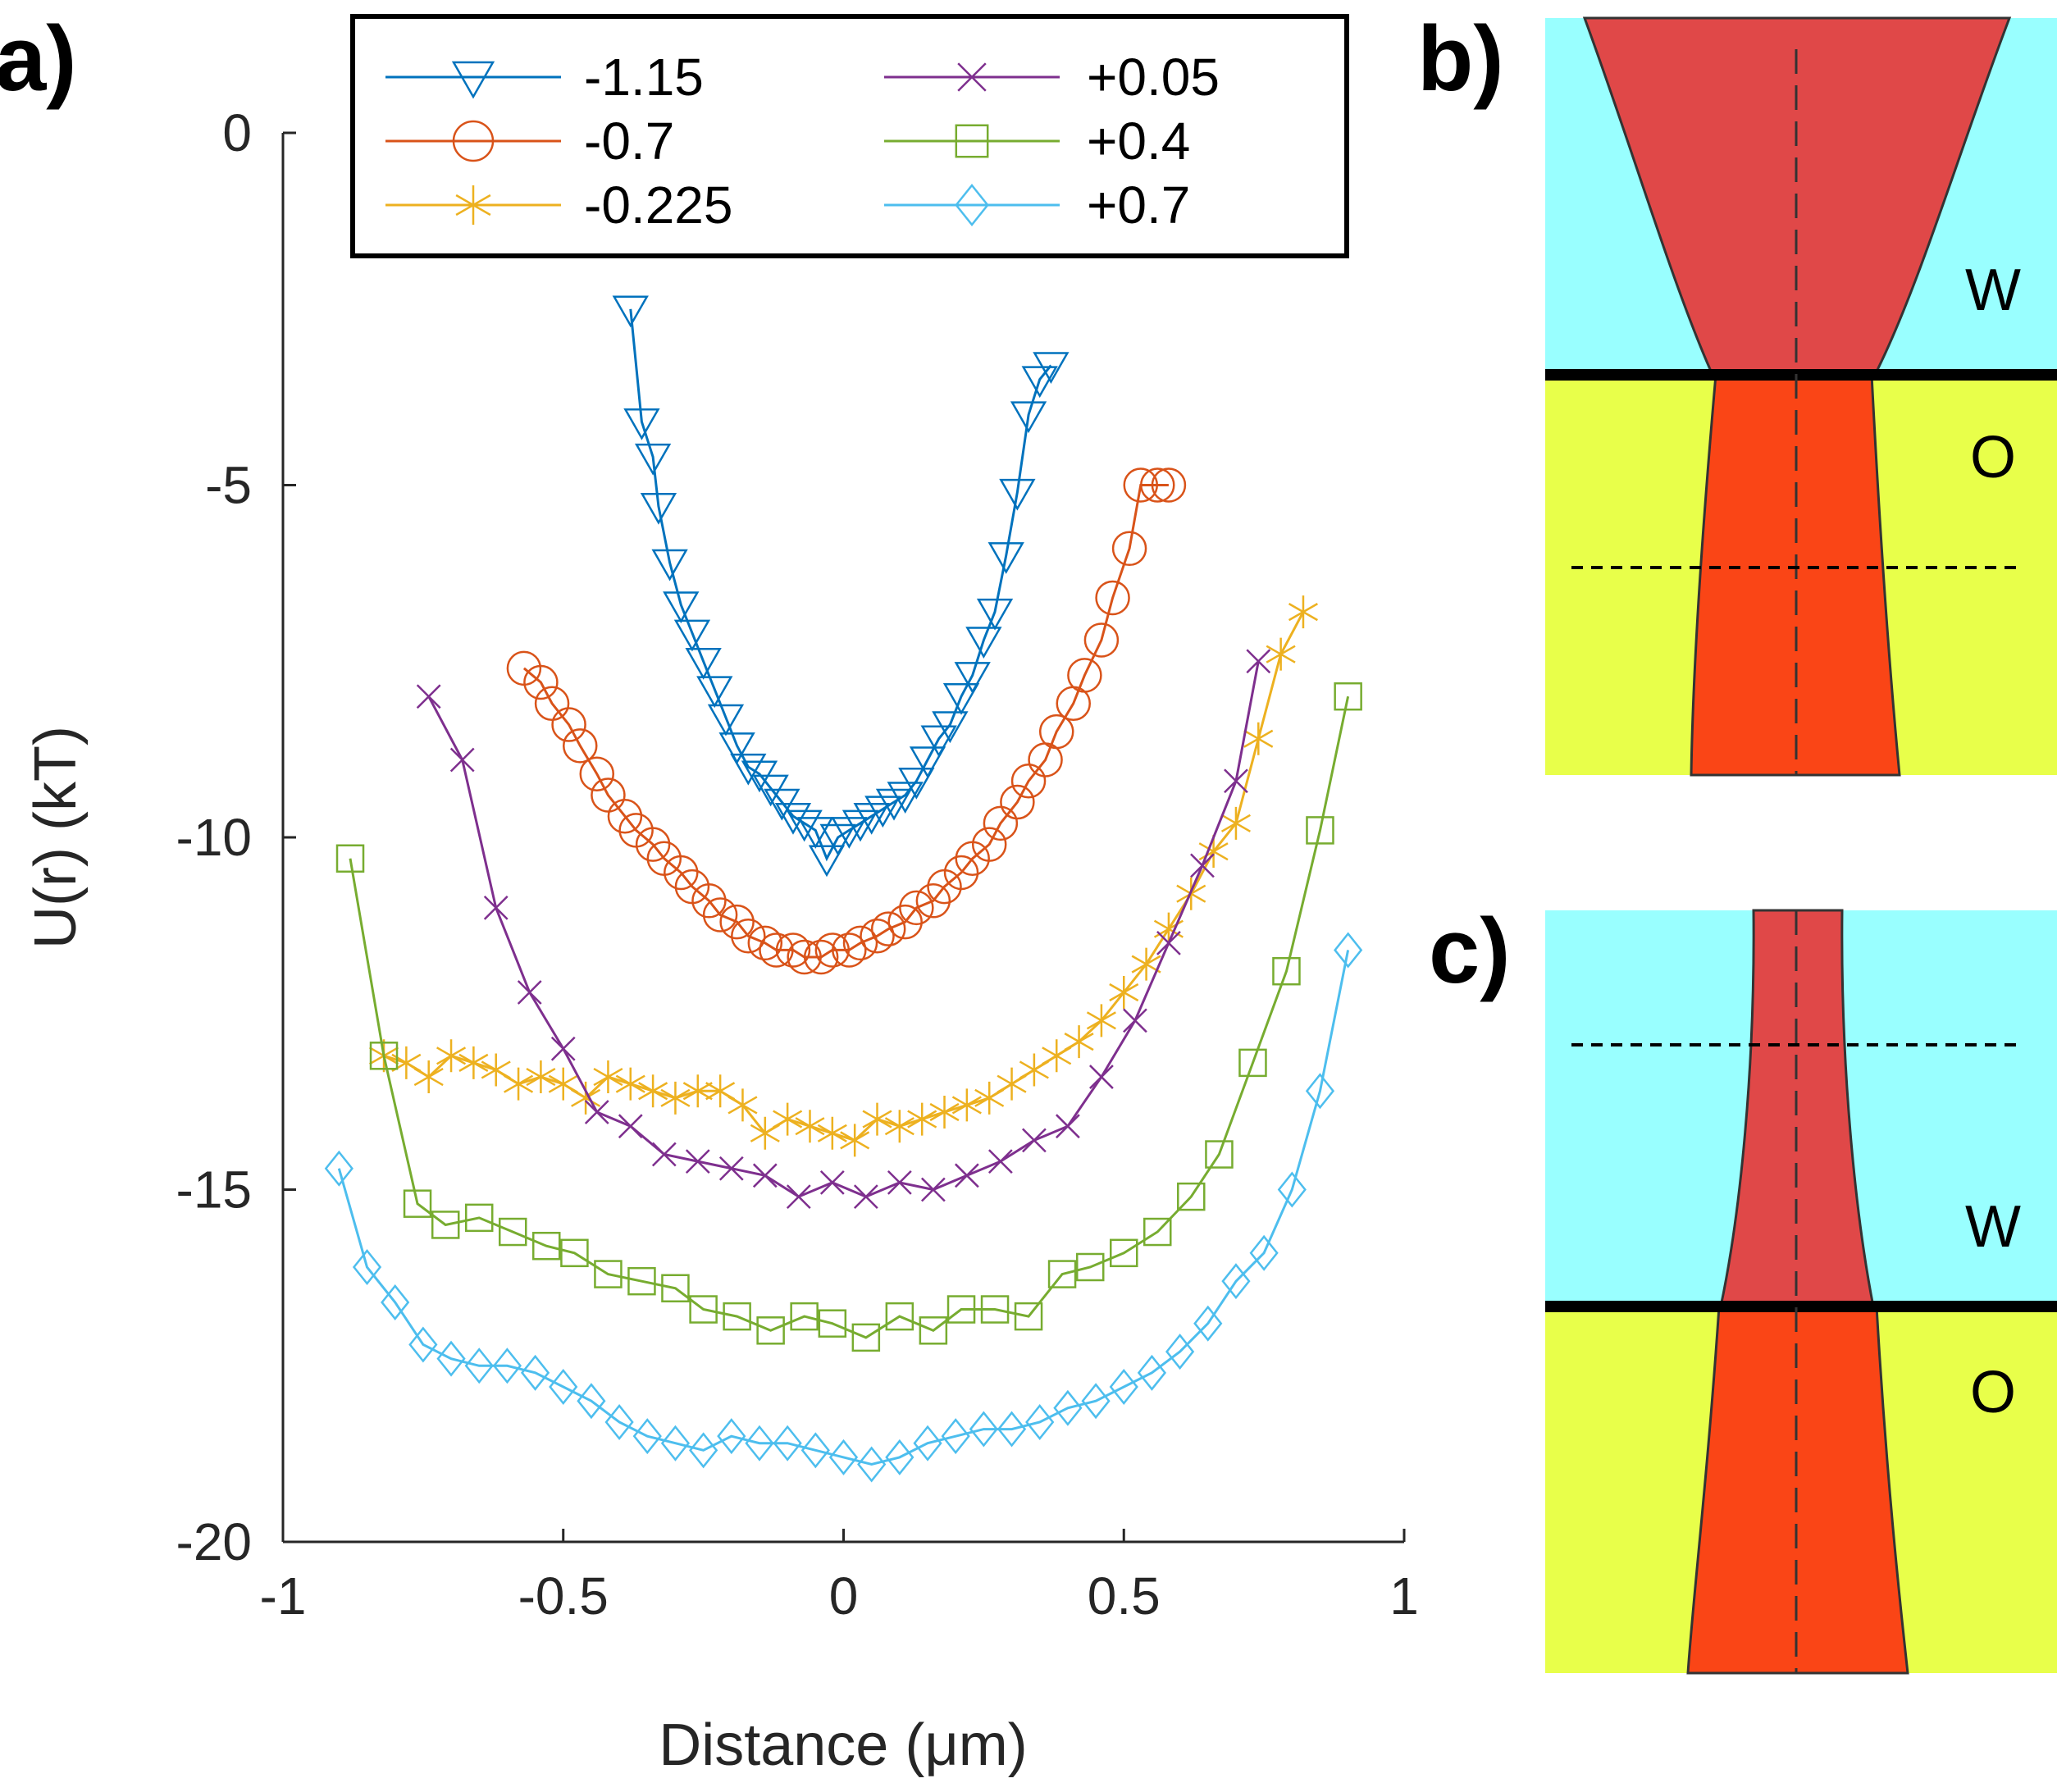 This screenshot has height=1792, width=2057. I want to click on panel-c-diagram: W O, so click(1801, 1292).